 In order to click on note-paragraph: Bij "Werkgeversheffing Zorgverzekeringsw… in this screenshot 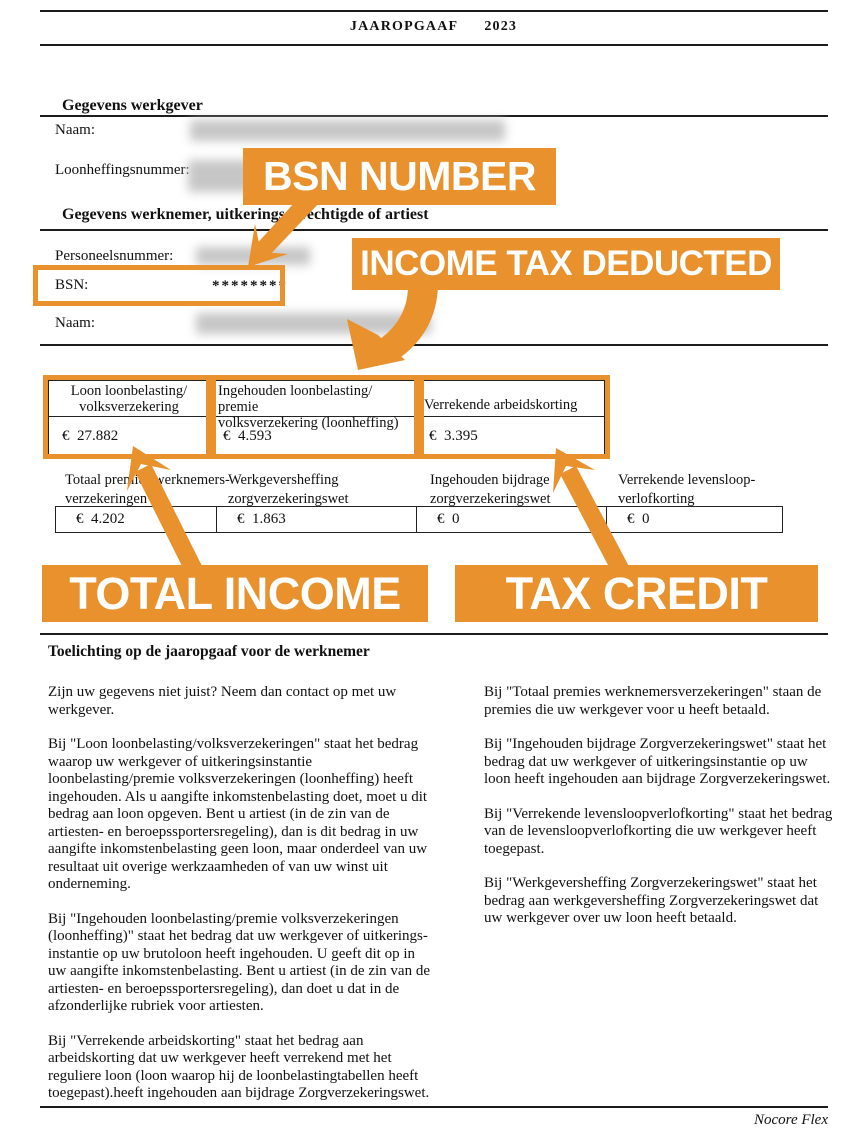, I will do `click(651, 900)`.